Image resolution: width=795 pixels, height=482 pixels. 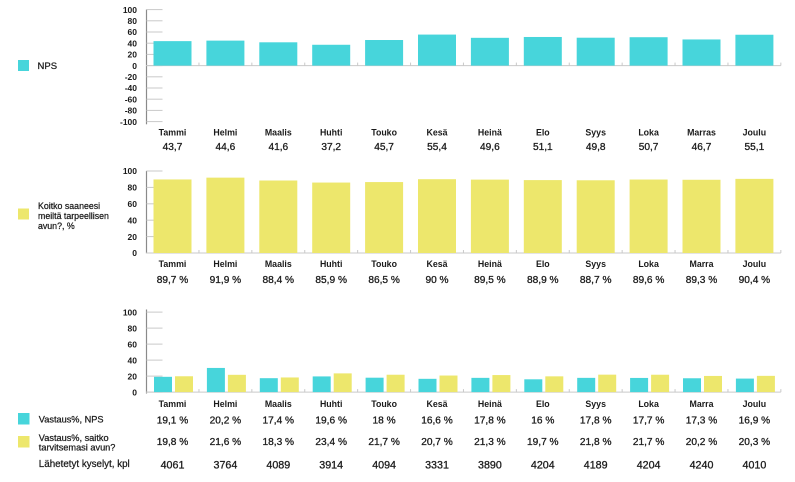 What do you see at coordinates (131, 99) in the screenshot?
I see `svg-text: -60` at bounding box center [131, 99].